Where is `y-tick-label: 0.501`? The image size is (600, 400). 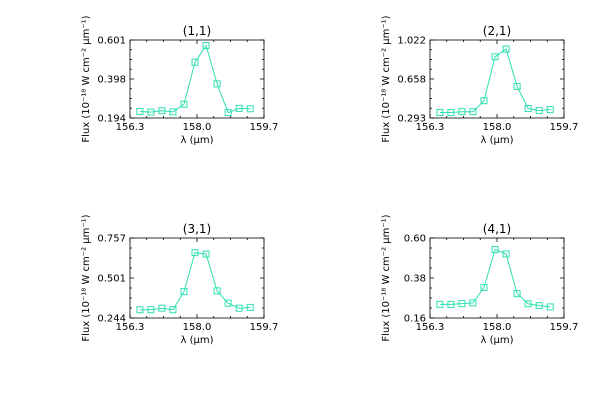
y-tick-label: 0.501 is located at coordinates (111, 278).